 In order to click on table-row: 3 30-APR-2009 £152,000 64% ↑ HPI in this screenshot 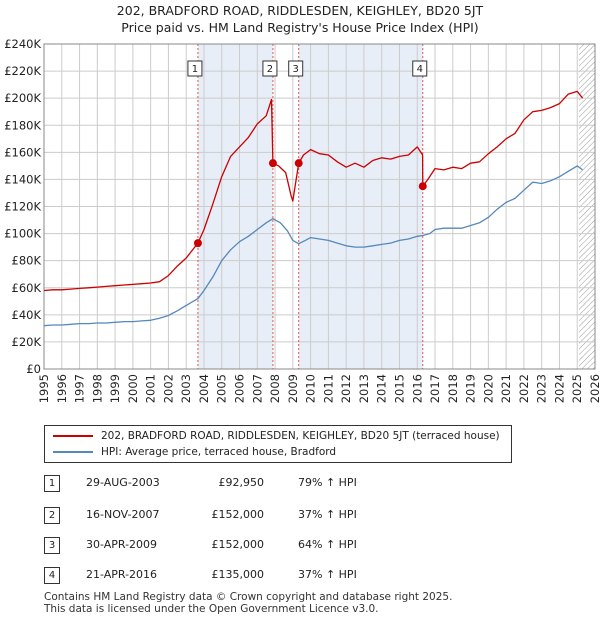, I will do `click(244, 546)`.